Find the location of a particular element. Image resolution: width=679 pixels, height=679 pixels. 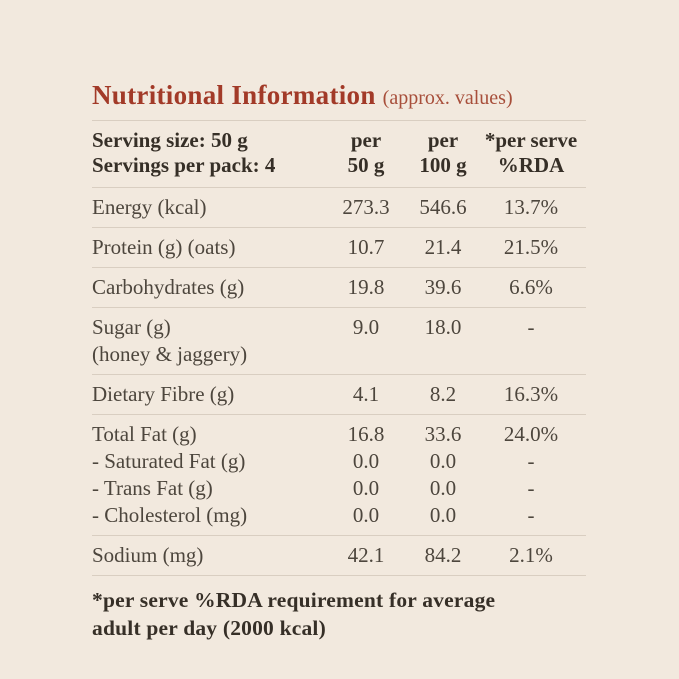

row-label: Energy (kcal) is located at coordinates (207, 207).